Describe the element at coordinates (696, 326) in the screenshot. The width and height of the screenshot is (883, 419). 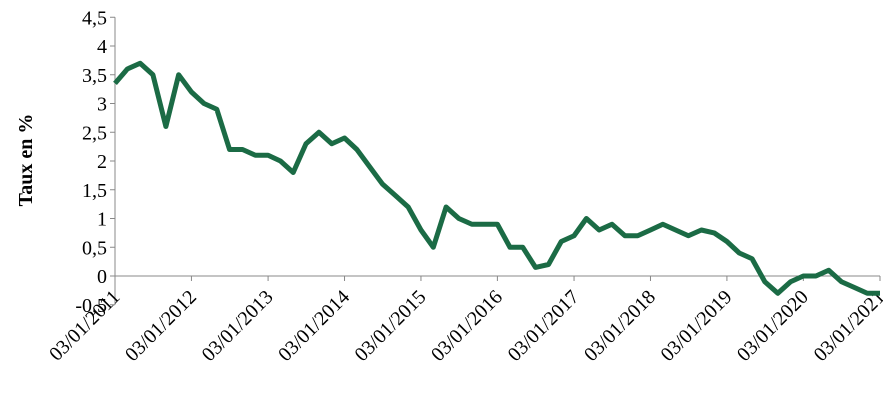
I see `x-tick-label: 03/01/2019` at that location.